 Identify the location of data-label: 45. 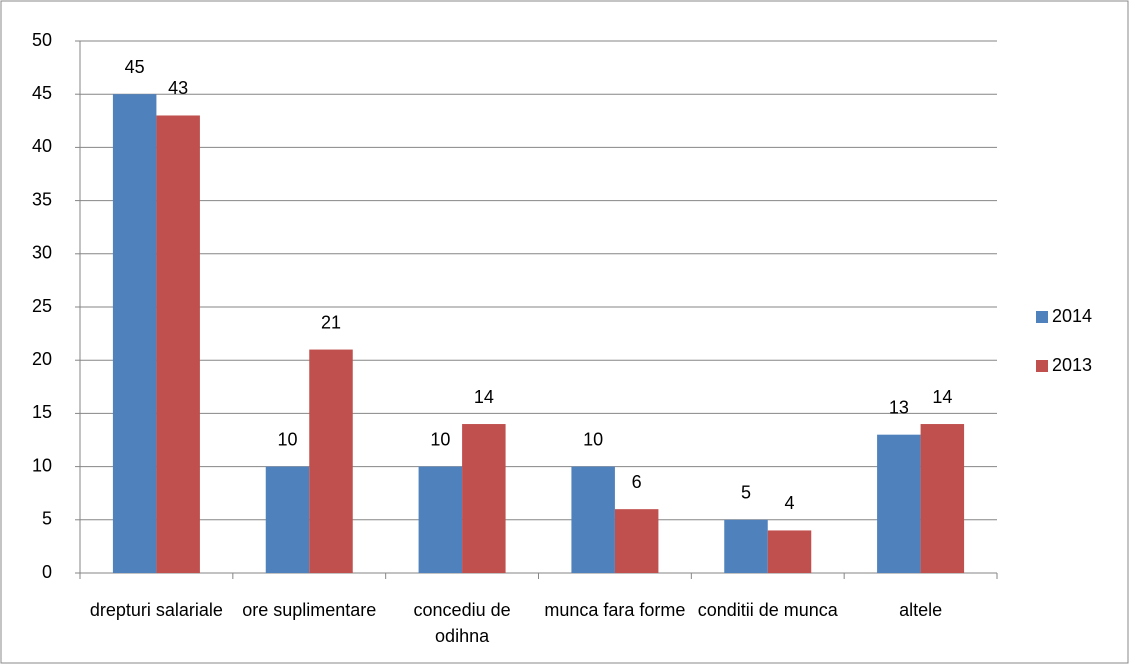
(135, 67).